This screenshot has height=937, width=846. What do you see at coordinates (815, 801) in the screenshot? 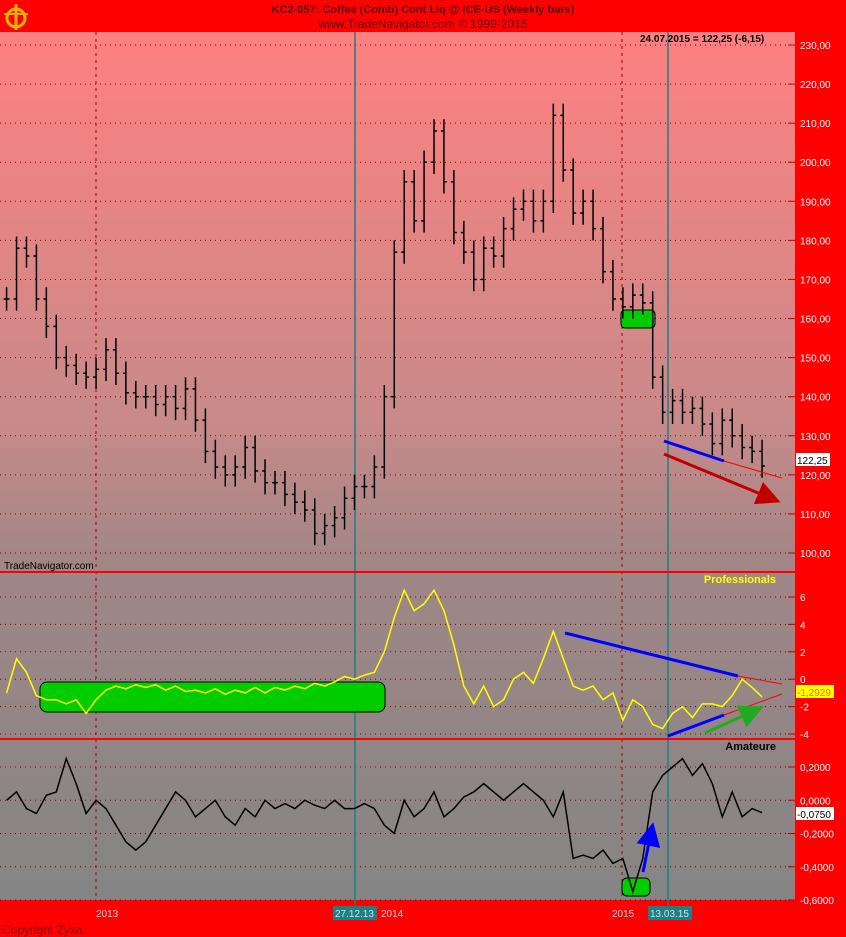
I see `y-tick-label: 0,0000` at bounding box center [815, 801].